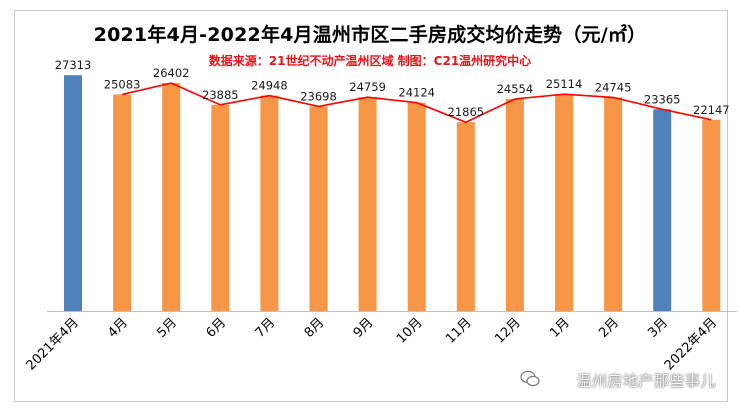 The image size is (740, 411). What do you see at coordinates (507, 330) in the screenshot?
I see `x-tick-label-9: 12月` at bounding box center [507, 330].